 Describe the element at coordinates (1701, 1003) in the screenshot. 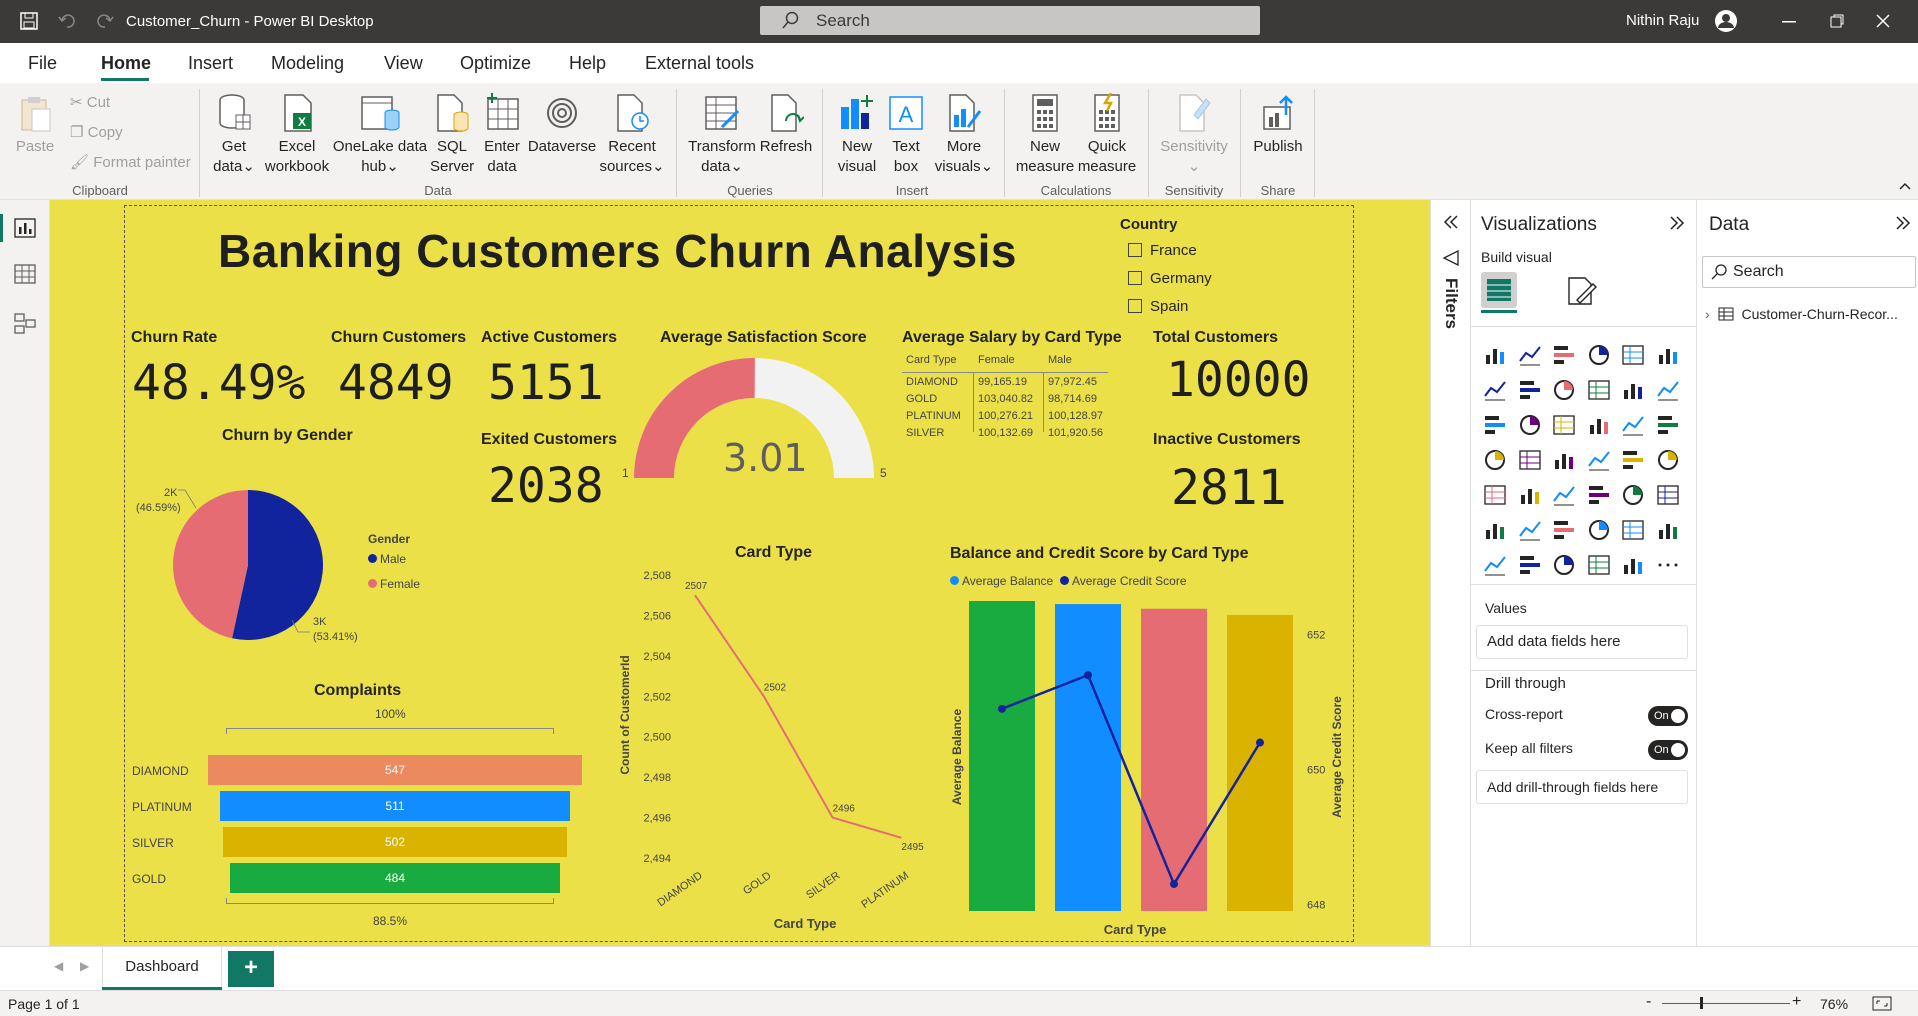

I see `zoom-slider-thumb` at that location.